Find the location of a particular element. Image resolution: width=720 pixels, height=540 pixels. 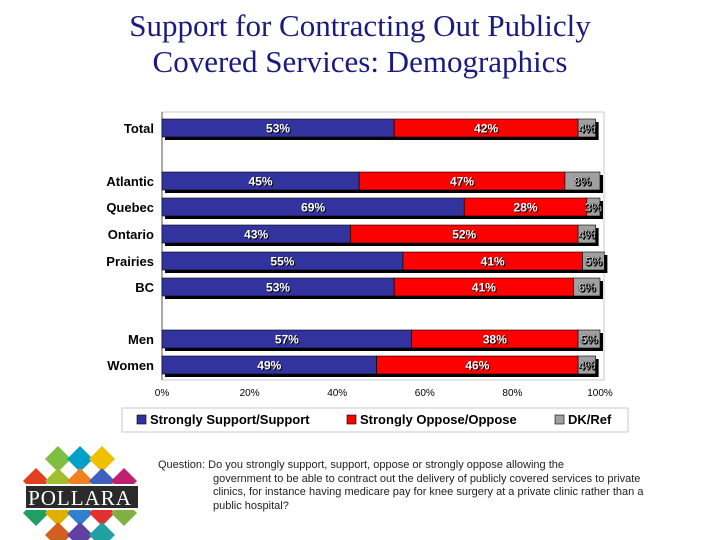

chart-title-line-1: Support for Contracting Out Publicly is located at coordinates (360, 25).